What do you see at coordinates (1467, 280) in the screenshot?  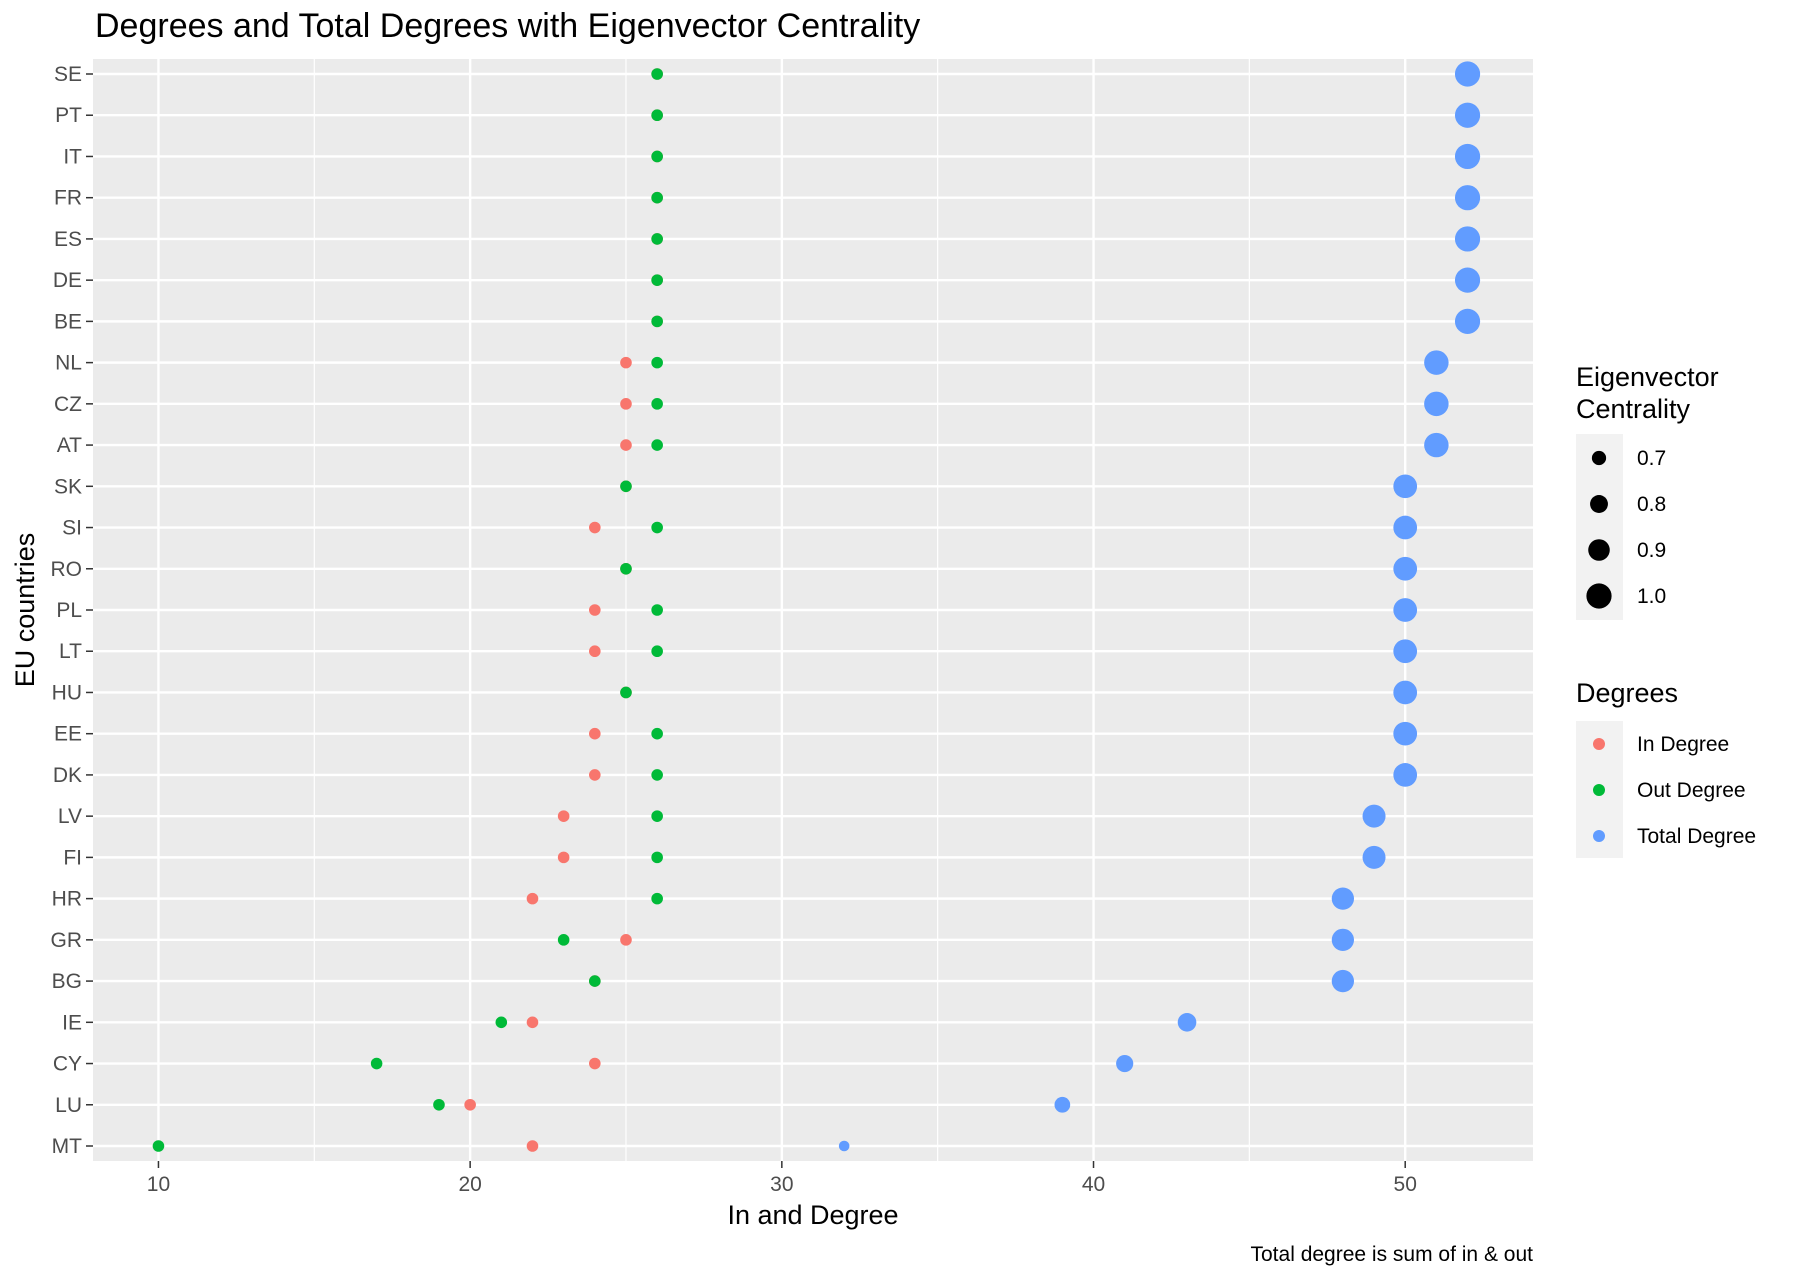 I see `total-degree-point-de` at bounding box center [1467, 280].